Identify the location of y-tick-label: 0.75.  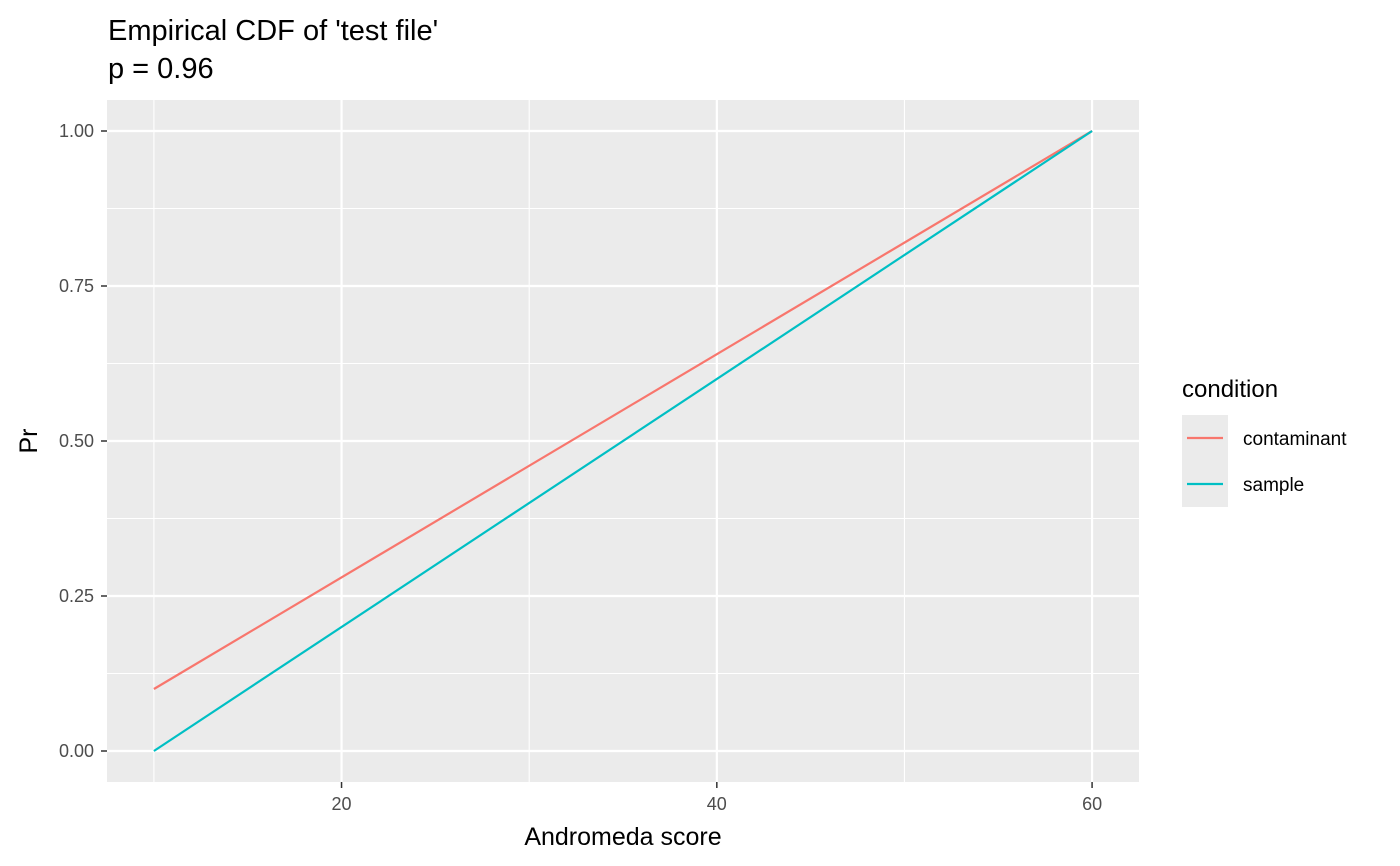
(76, 286).